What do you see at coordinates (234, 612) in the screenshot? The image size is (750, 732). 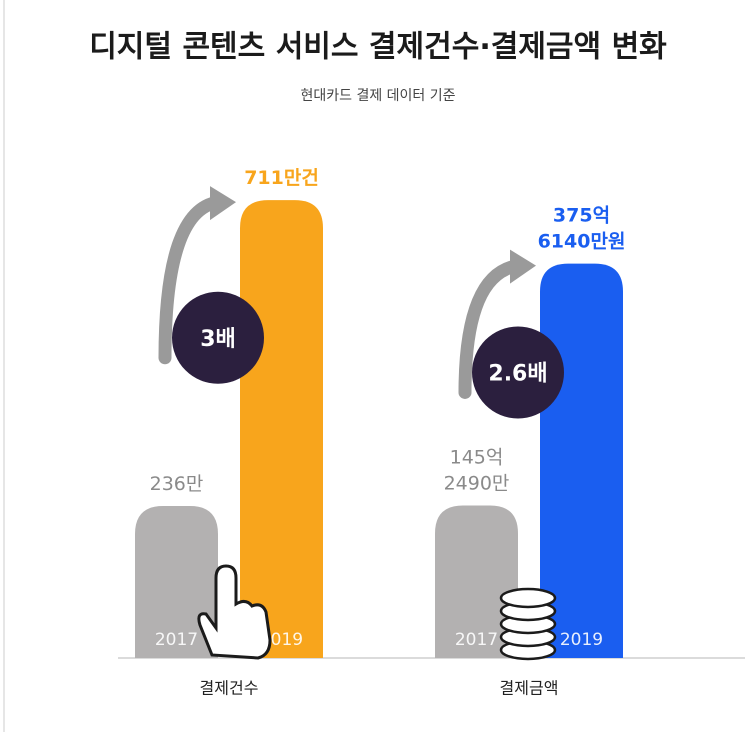 I see `hand-icon` at bounding box center [234, 612].